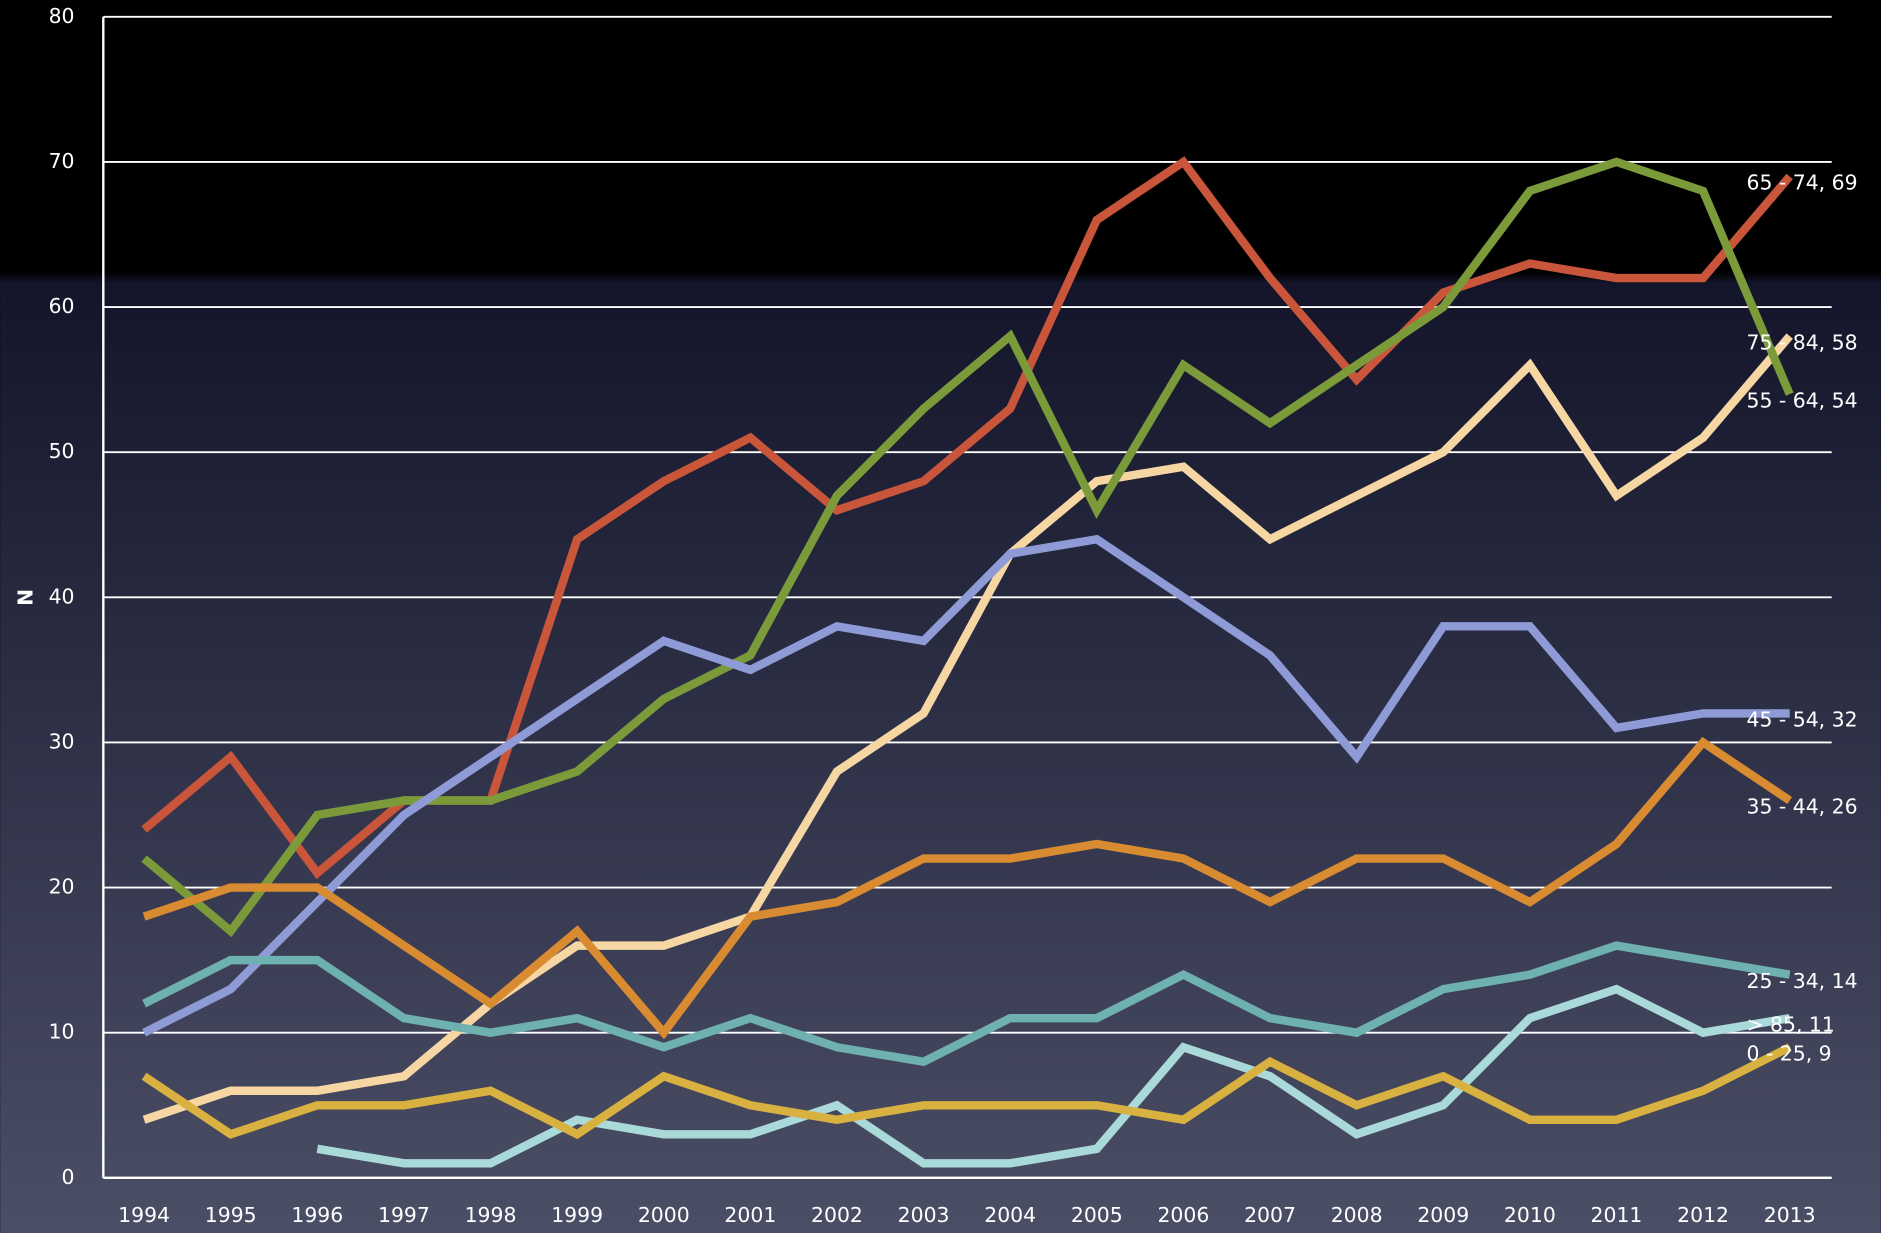  I want to click on x-tick-label: 1995, so click(231, 1215).